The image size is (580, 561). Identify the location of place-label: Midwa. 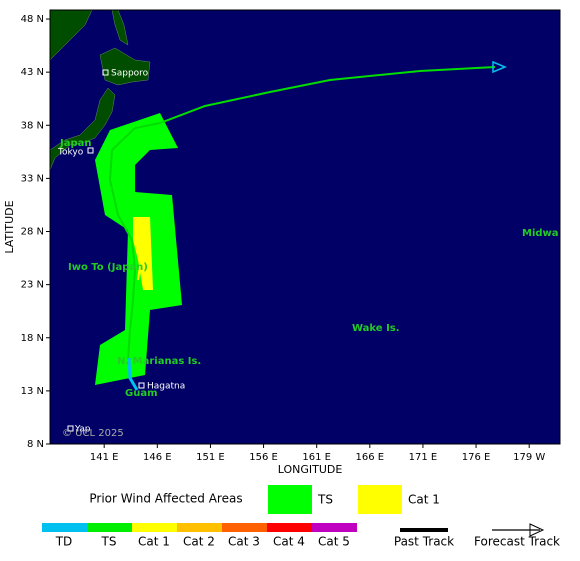
(540, 233).